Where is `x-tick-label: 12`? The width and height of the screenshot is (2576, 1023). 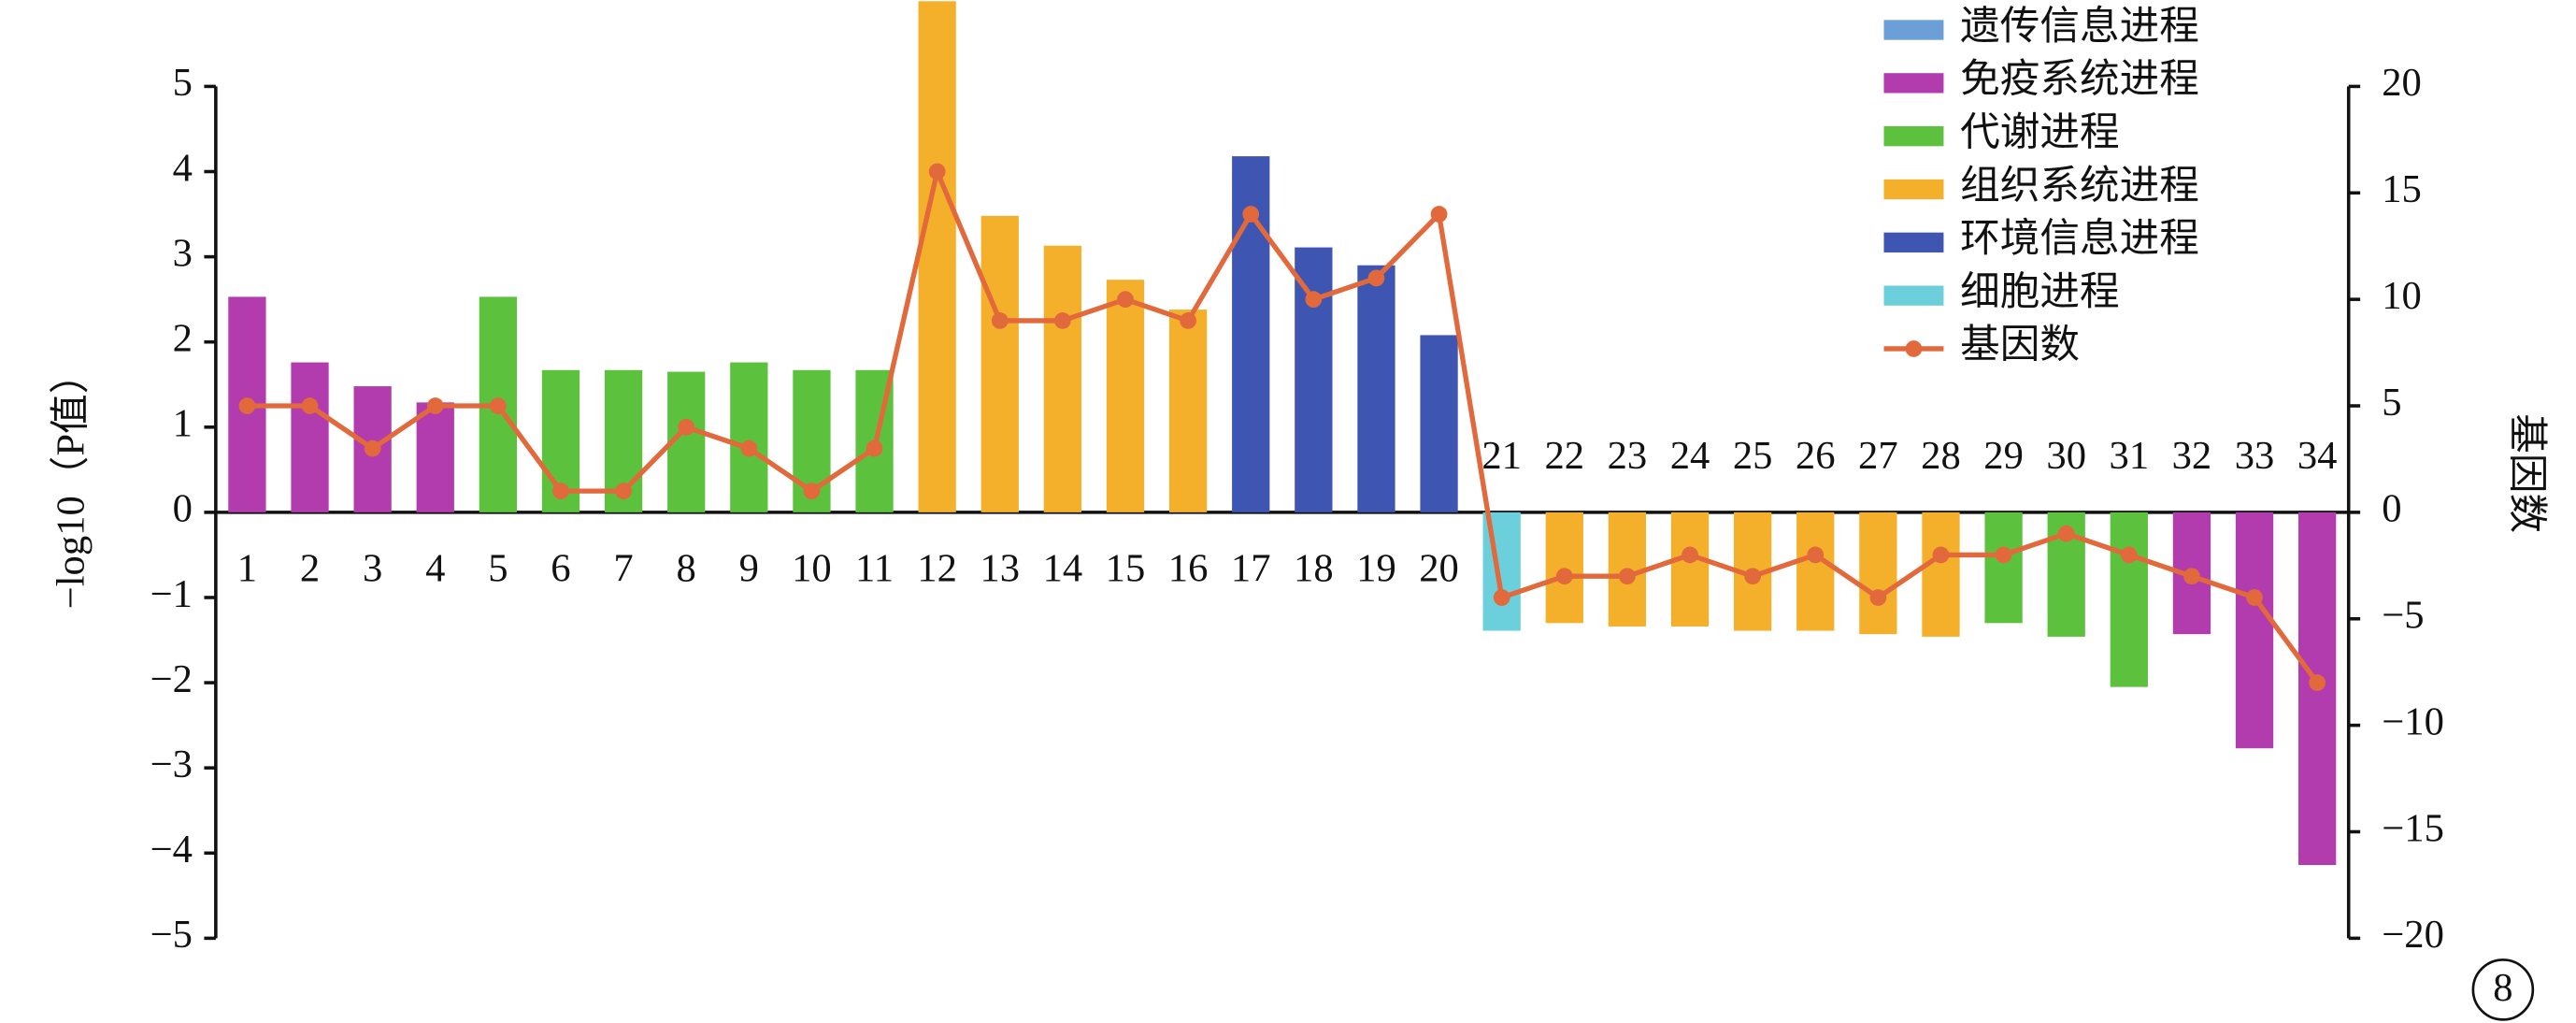
x-tick-label: 12 is located at coordinates (937, 569).